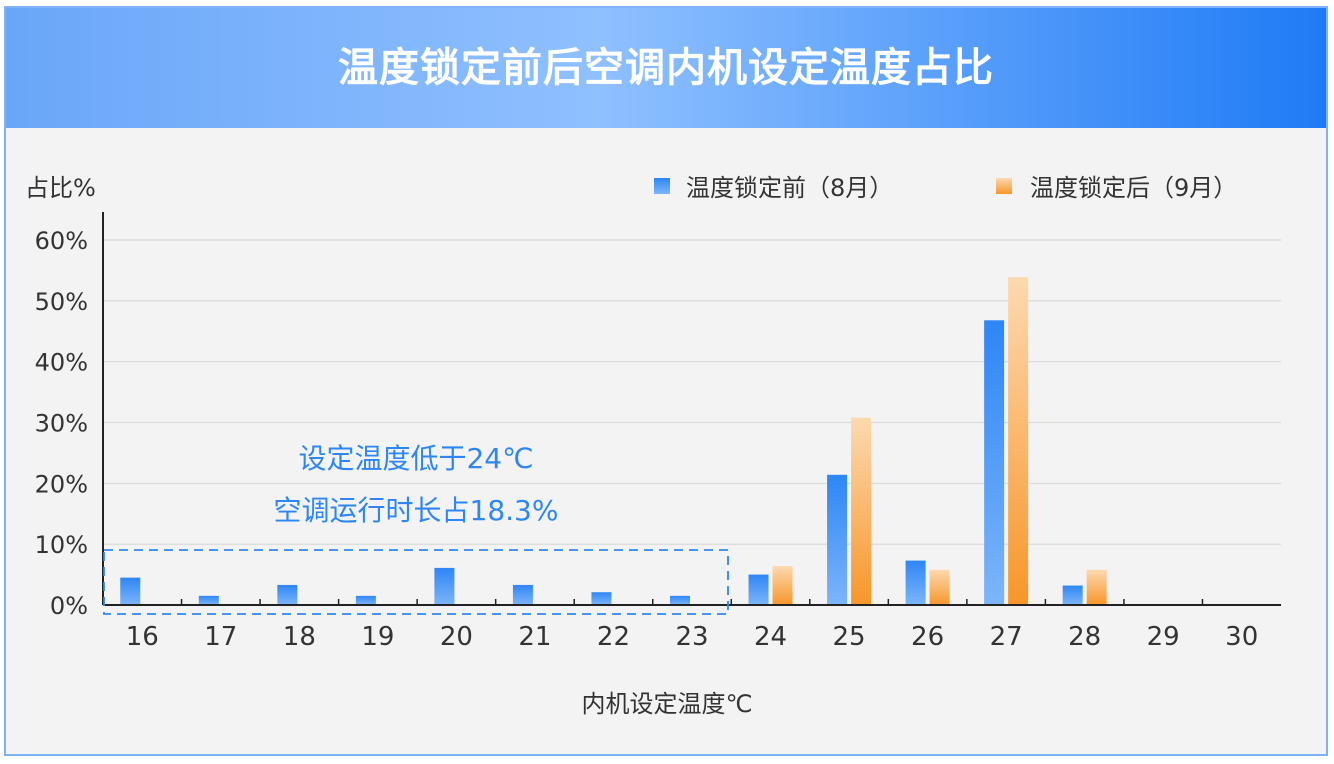 The width and height of the screenshot is (1334, 764). Describe the element at coordinates (69, 606) in the screenshot. I see `y-tick-label: 0%` at that location.